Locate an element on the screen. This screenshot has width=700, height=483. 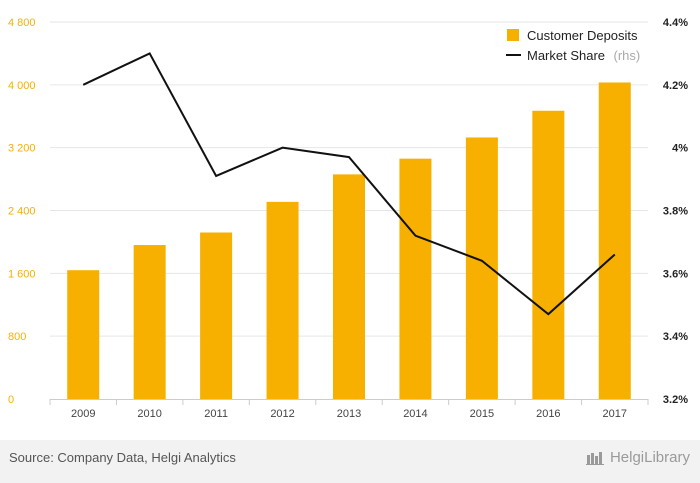
legend-label-market-share-group: Market Share (rhs) is located at coordinates (583, 55).